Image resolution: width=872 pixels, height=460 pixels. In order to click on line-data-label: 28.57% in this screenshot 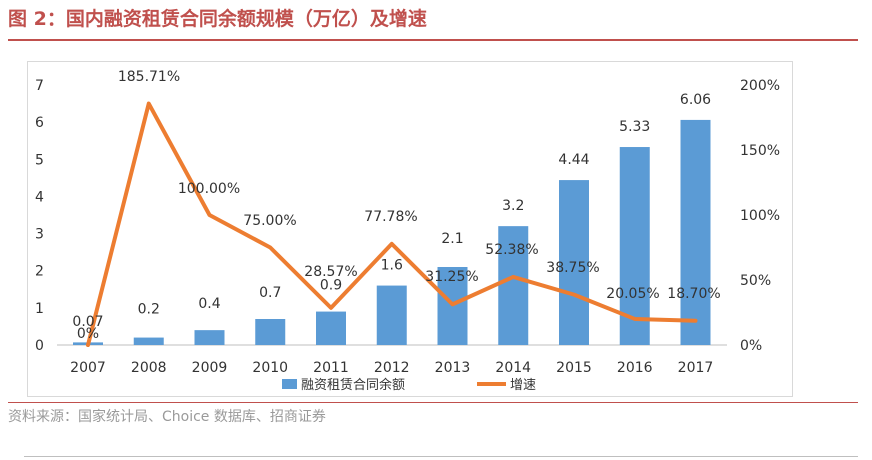, I will do `click(330, 272)`.